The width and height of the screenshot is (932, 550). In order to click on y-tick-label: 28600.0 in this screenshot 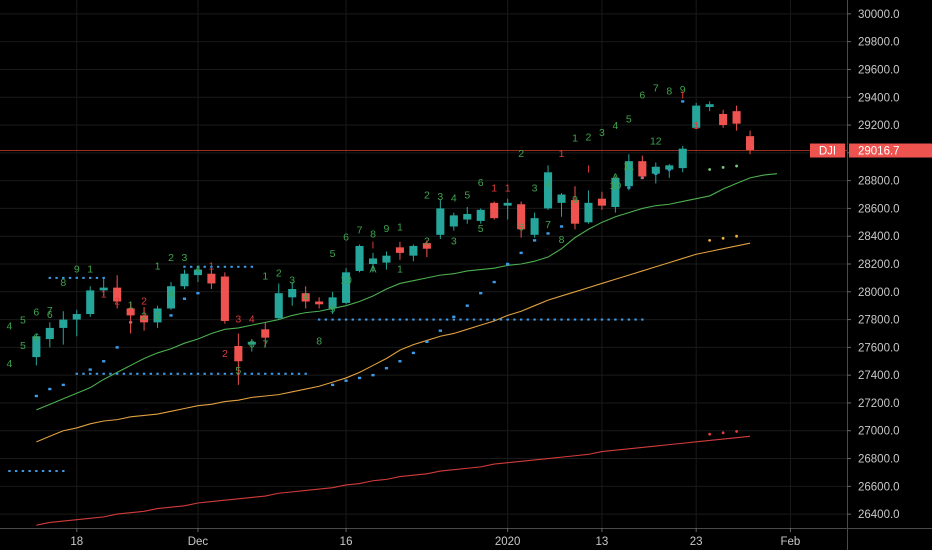, I will do `click(879, 209)`.